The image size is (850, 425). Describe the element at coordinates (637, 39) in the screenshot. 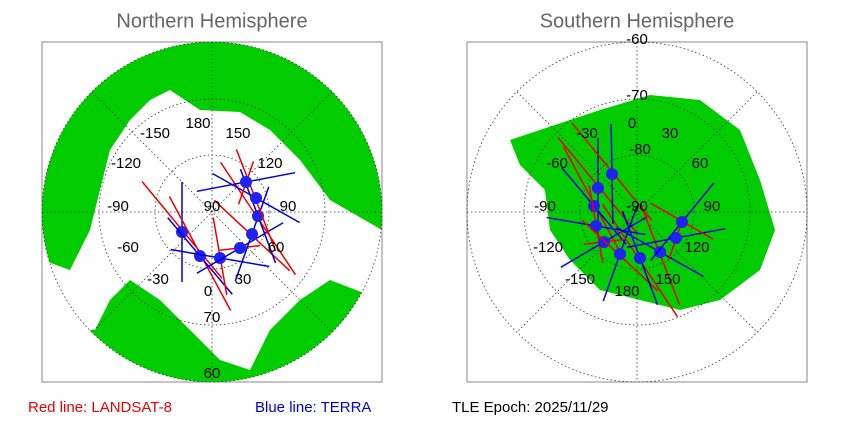

I see `latitude-label: -60` at that location.